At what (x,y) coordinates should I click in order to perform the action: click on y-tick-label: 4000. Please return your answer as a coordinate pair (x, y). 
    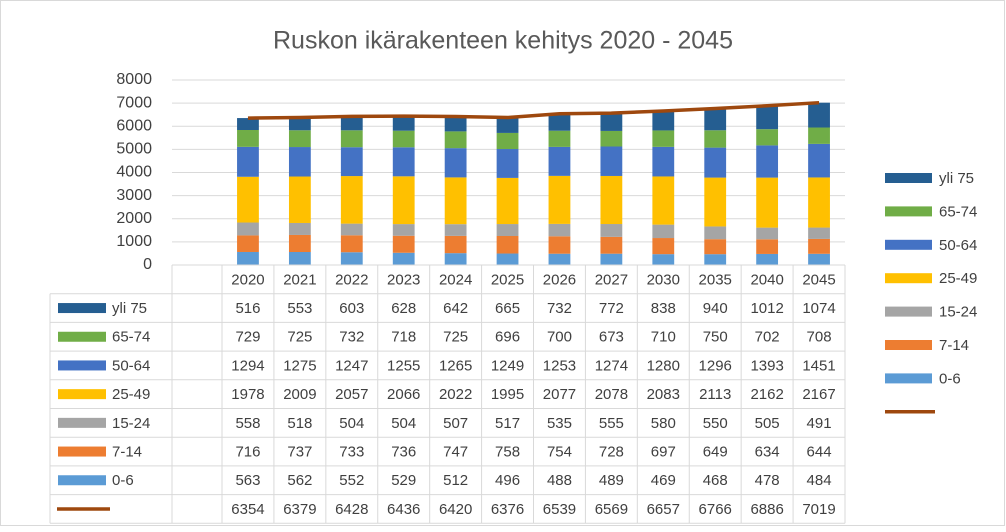
    Looking at the image, I should click on (134, 172).